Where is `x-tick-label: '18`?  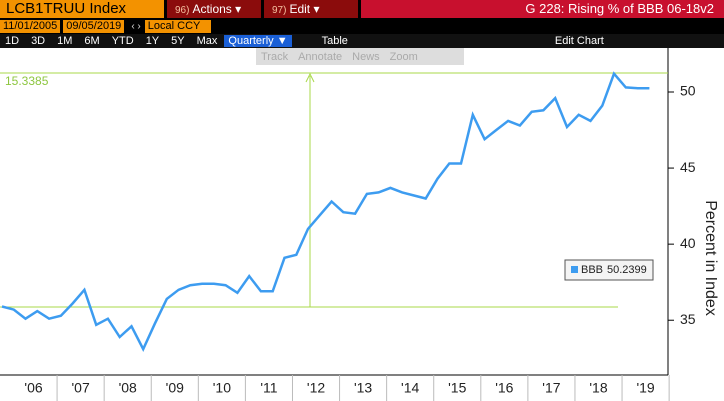 x-tick-label: '18 is located at coordinates (598, 388).